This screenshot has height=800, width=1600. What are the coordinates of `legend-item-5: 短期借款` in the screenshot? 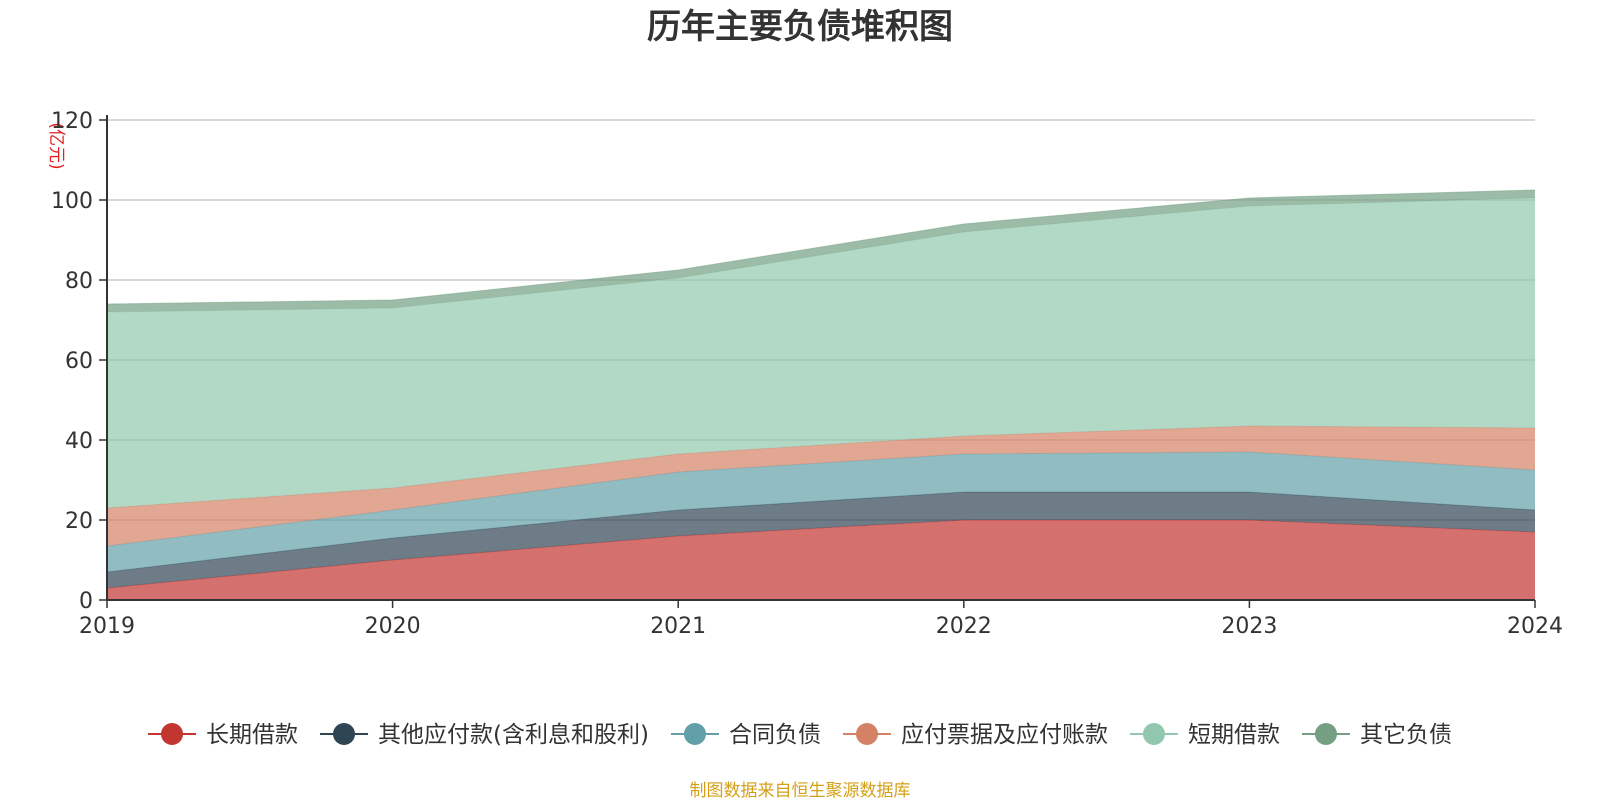 It's located at (1204, 735).